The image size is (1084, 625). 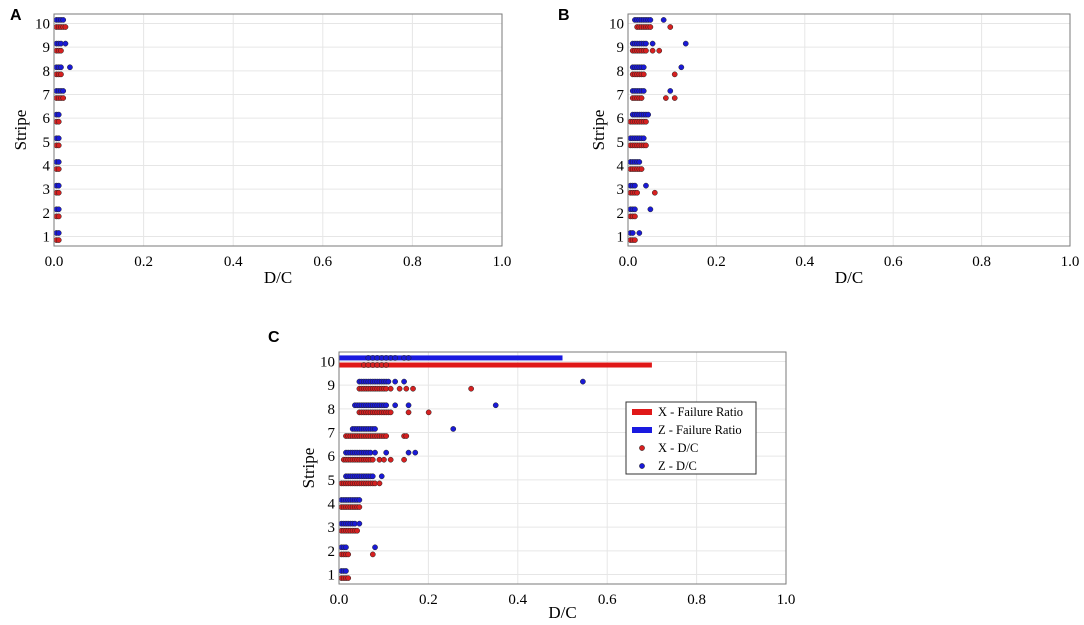 What do you see at coordinates (642, 412) in the screenshot?
I see `legend-swatch-x-failure` at bounding box center [642, 412].